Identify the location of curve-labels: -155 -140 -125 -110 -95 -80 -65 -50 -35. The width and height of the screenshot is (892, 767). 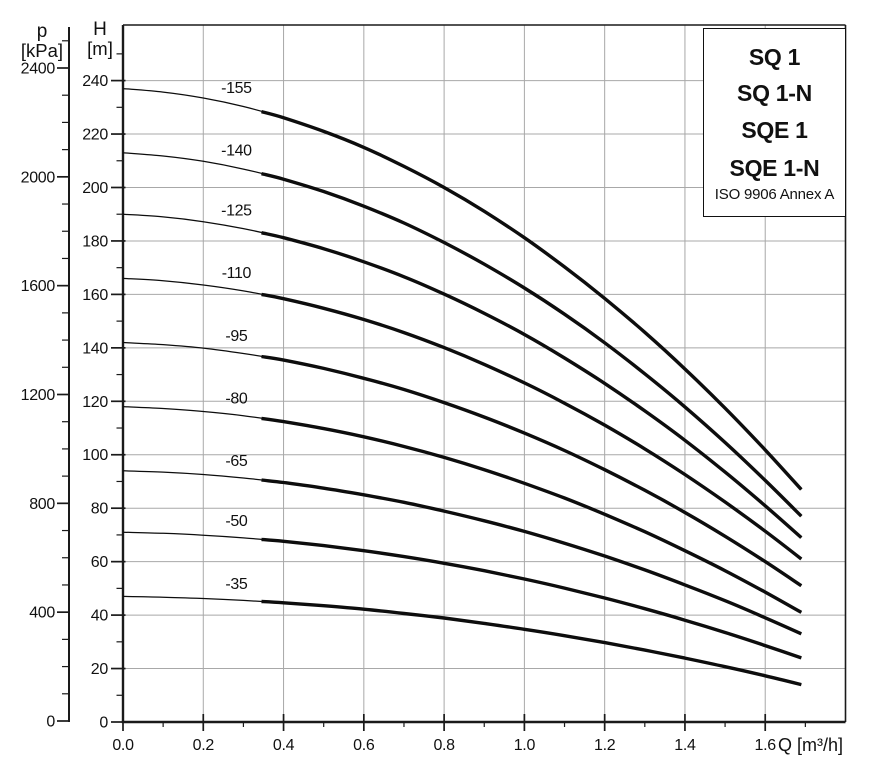
(236, 336).